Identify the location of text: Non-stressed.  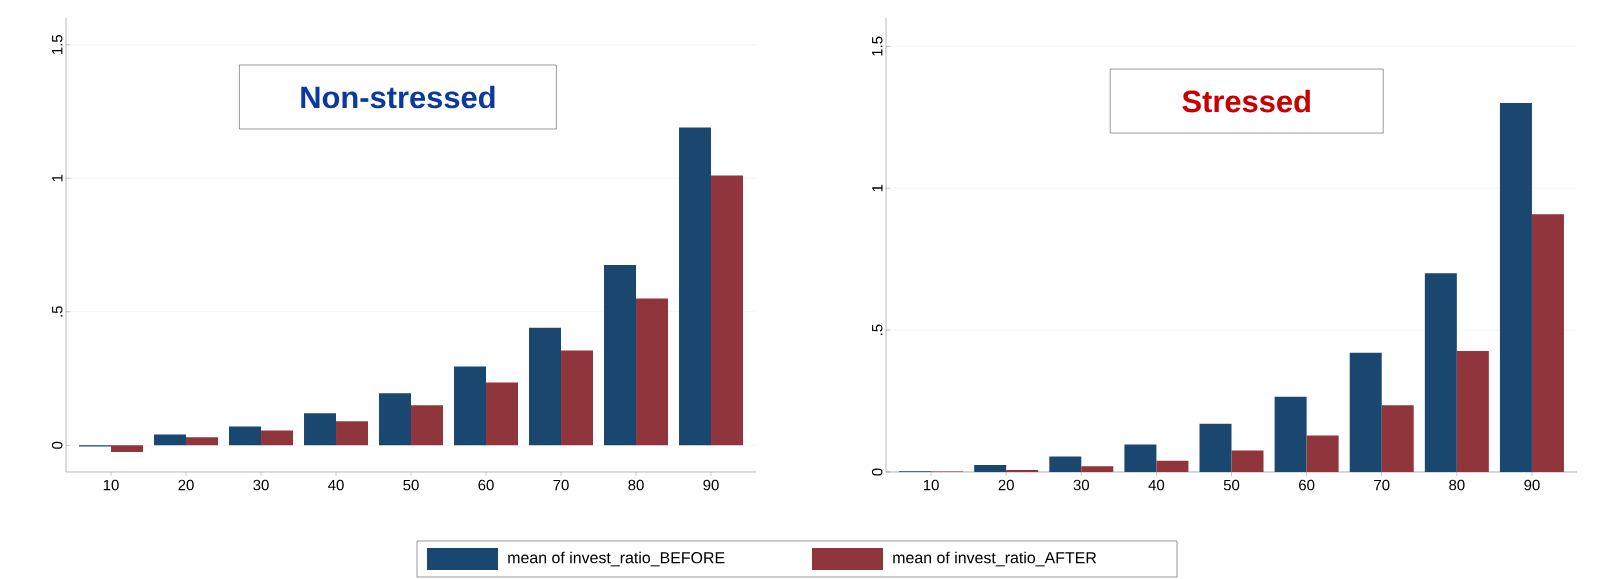
(398, 97).